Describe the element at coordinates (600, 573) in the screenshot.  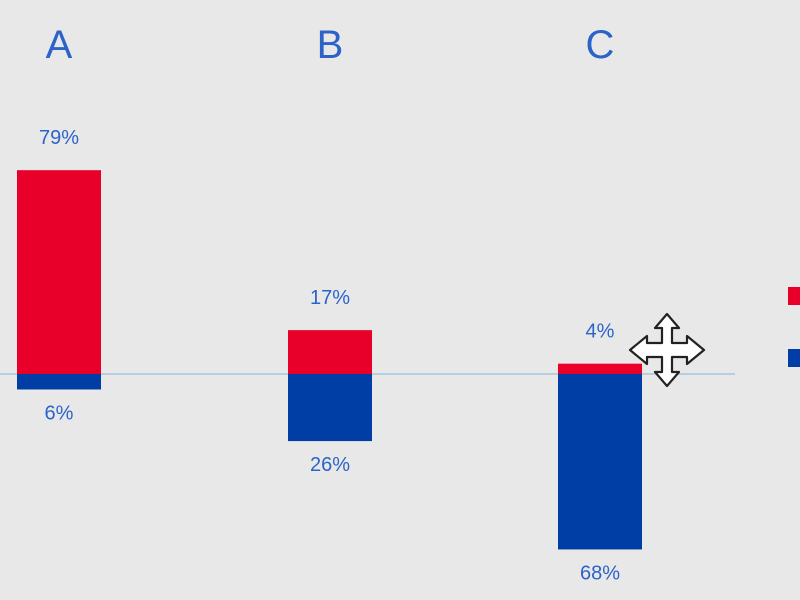
I see `data-label-c-series-2: 68%` at that location.